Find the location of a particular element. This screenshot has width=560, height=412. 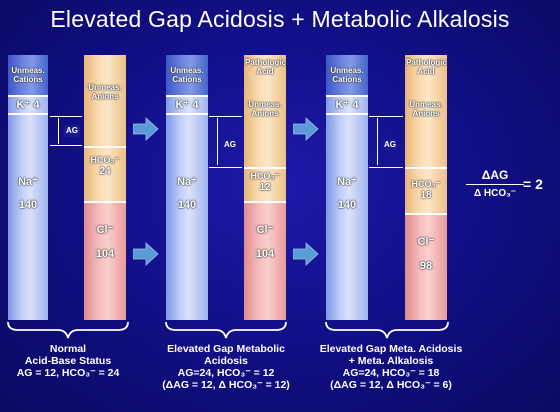

chloride-value: 98 is located at coordinates (426, 266).